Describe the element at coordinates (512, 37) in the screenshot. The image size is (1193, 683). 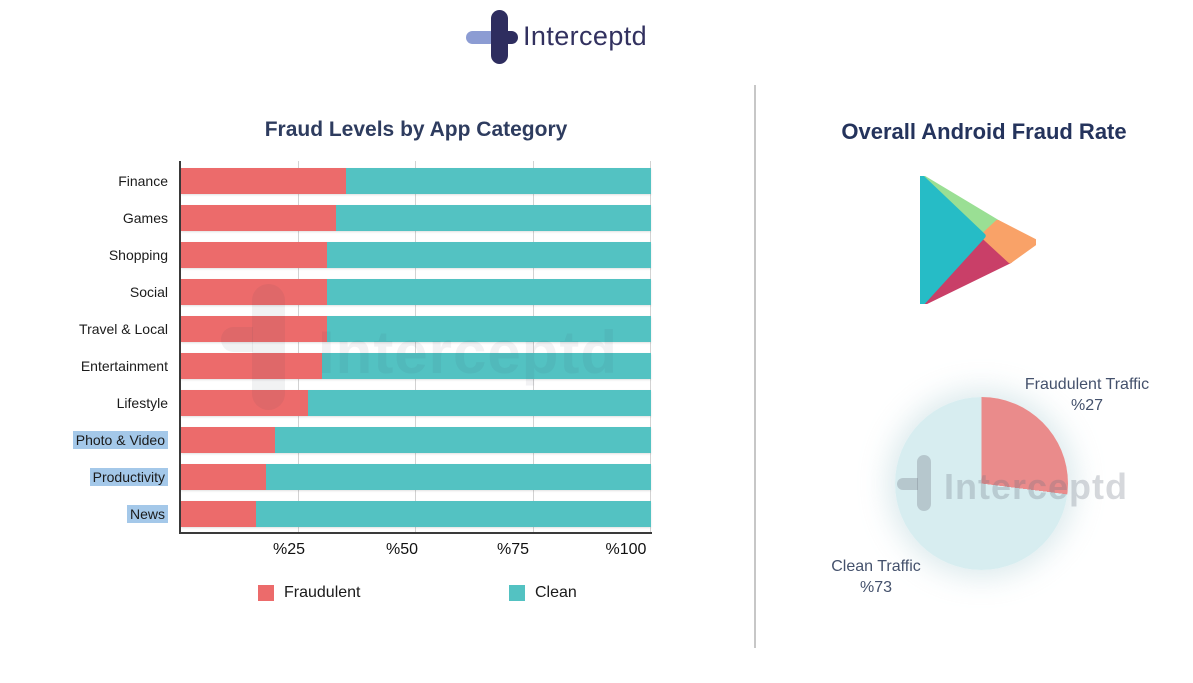
I see `logo-plus-right-arm-icon` at that location.